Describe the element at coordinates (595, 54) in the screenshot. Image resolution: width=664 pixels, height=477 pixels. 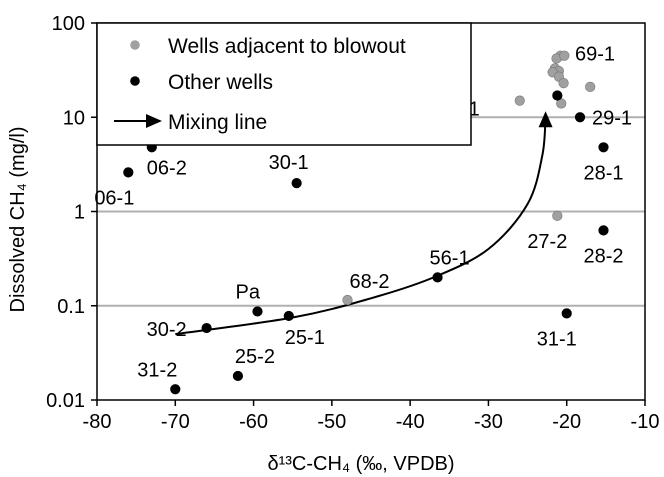
I see `point-label: 69-1` at that location.